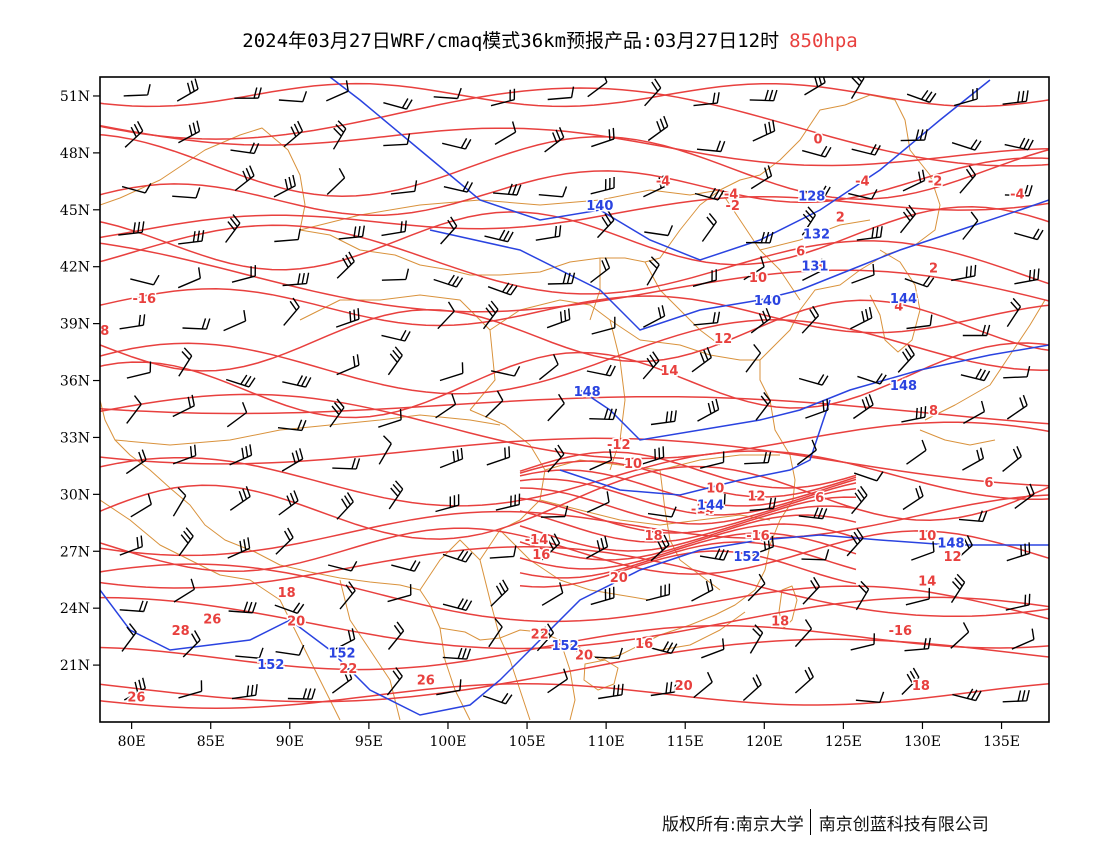 Image resolution: width=1100 pixels, height=850 pixels. What do you see at coordinates (606, 742) in the screenshot?
I see `lon-tick-label: 110E` at bounding box center [606, 742].